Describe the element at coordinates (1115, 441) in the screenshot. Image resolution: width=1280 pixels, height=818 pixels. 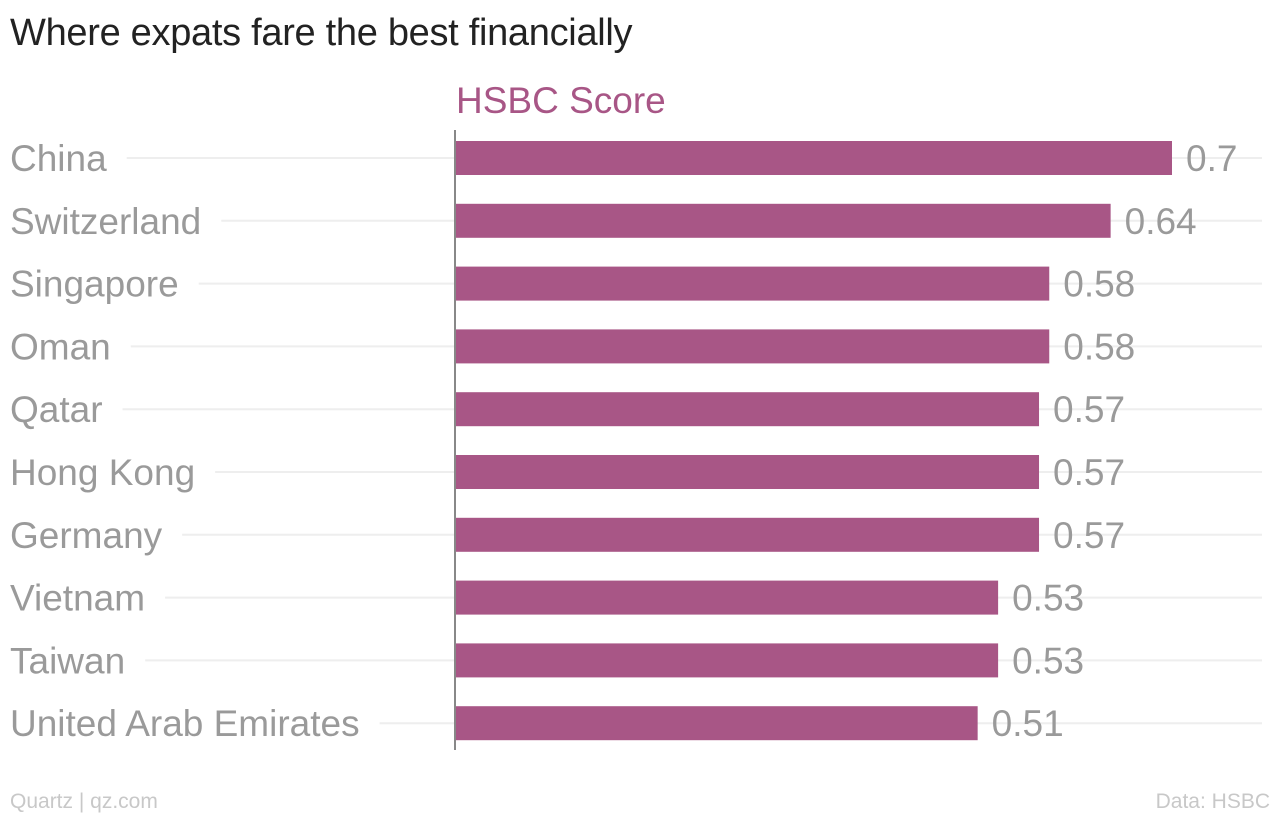
I see `value-labels: 0.7 0.64 0.58 0.58 0.57 0.57 0.57 0.53 0.53 0.51` at that location.